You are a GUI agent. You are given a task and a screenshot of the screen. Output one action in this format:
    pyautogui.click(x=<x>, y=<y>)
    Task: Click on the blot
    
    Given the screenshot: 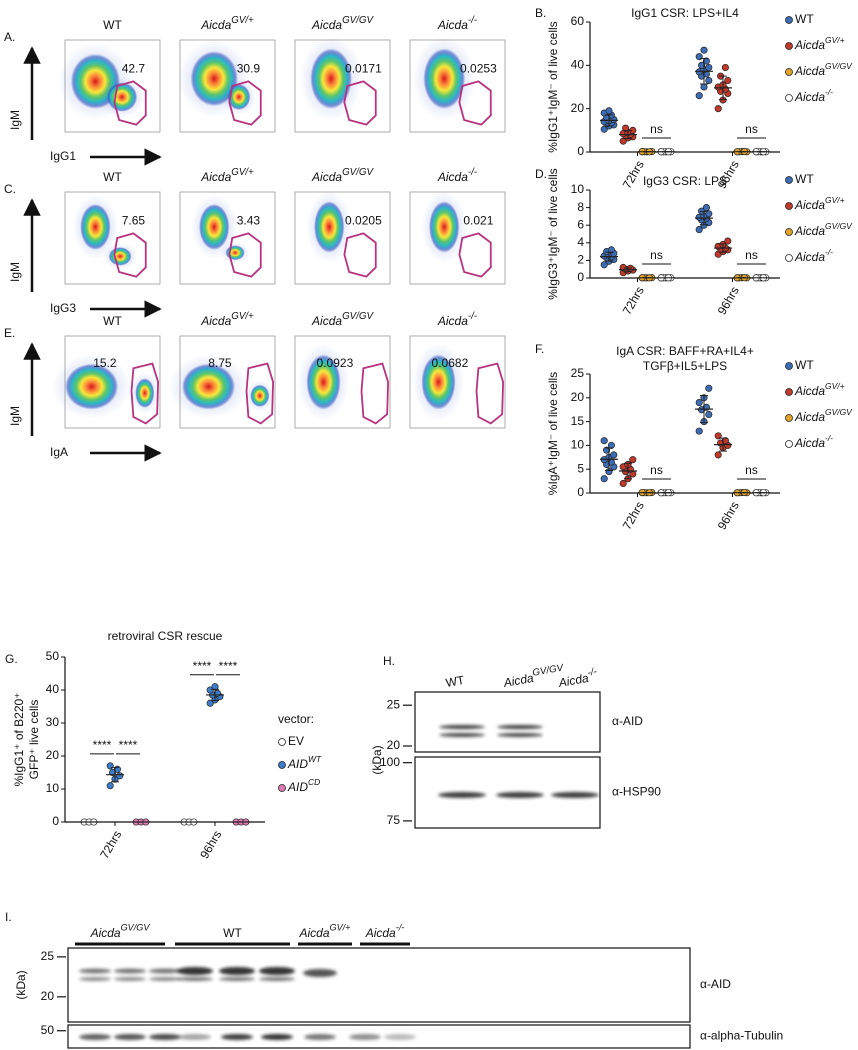 What is the action you would take?
    pyautogui.click(x=507, y=722)
    